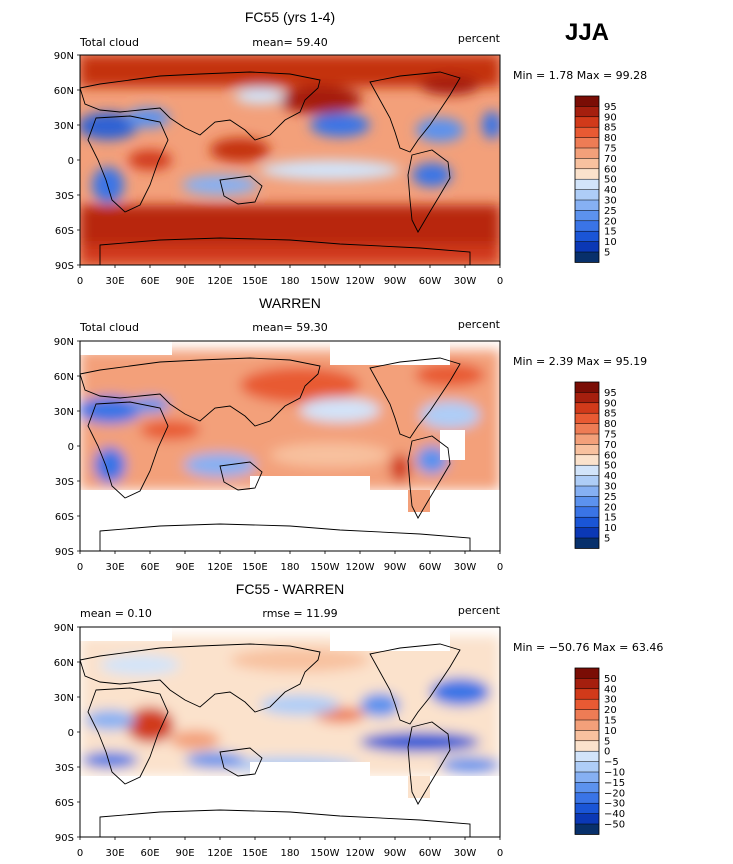  Describe the element at coordinates (430, 281) in the screenshot. I see `svg-text: 60W` at that location.